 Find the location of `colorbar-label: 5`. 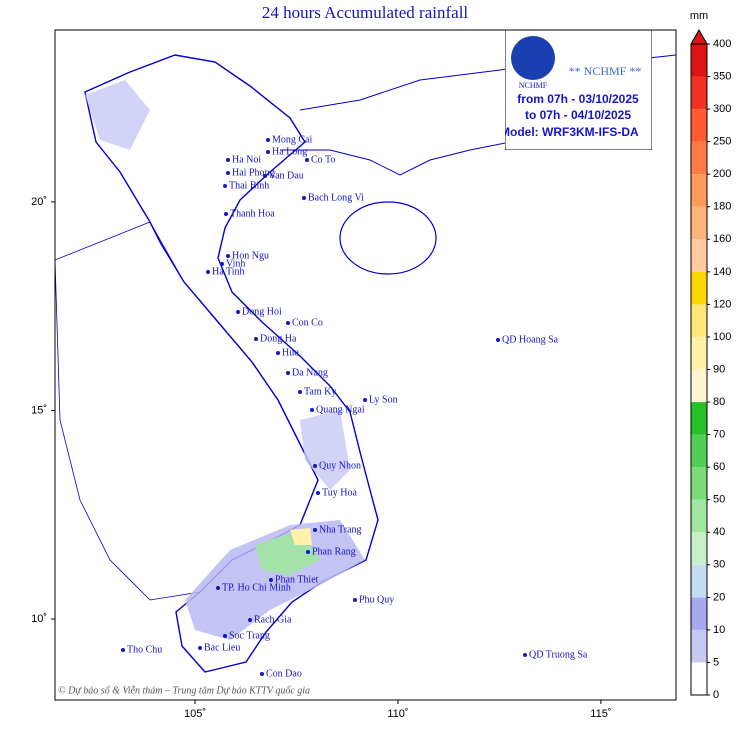

colorbar-label: 5 is located at coordinates (716, 662).